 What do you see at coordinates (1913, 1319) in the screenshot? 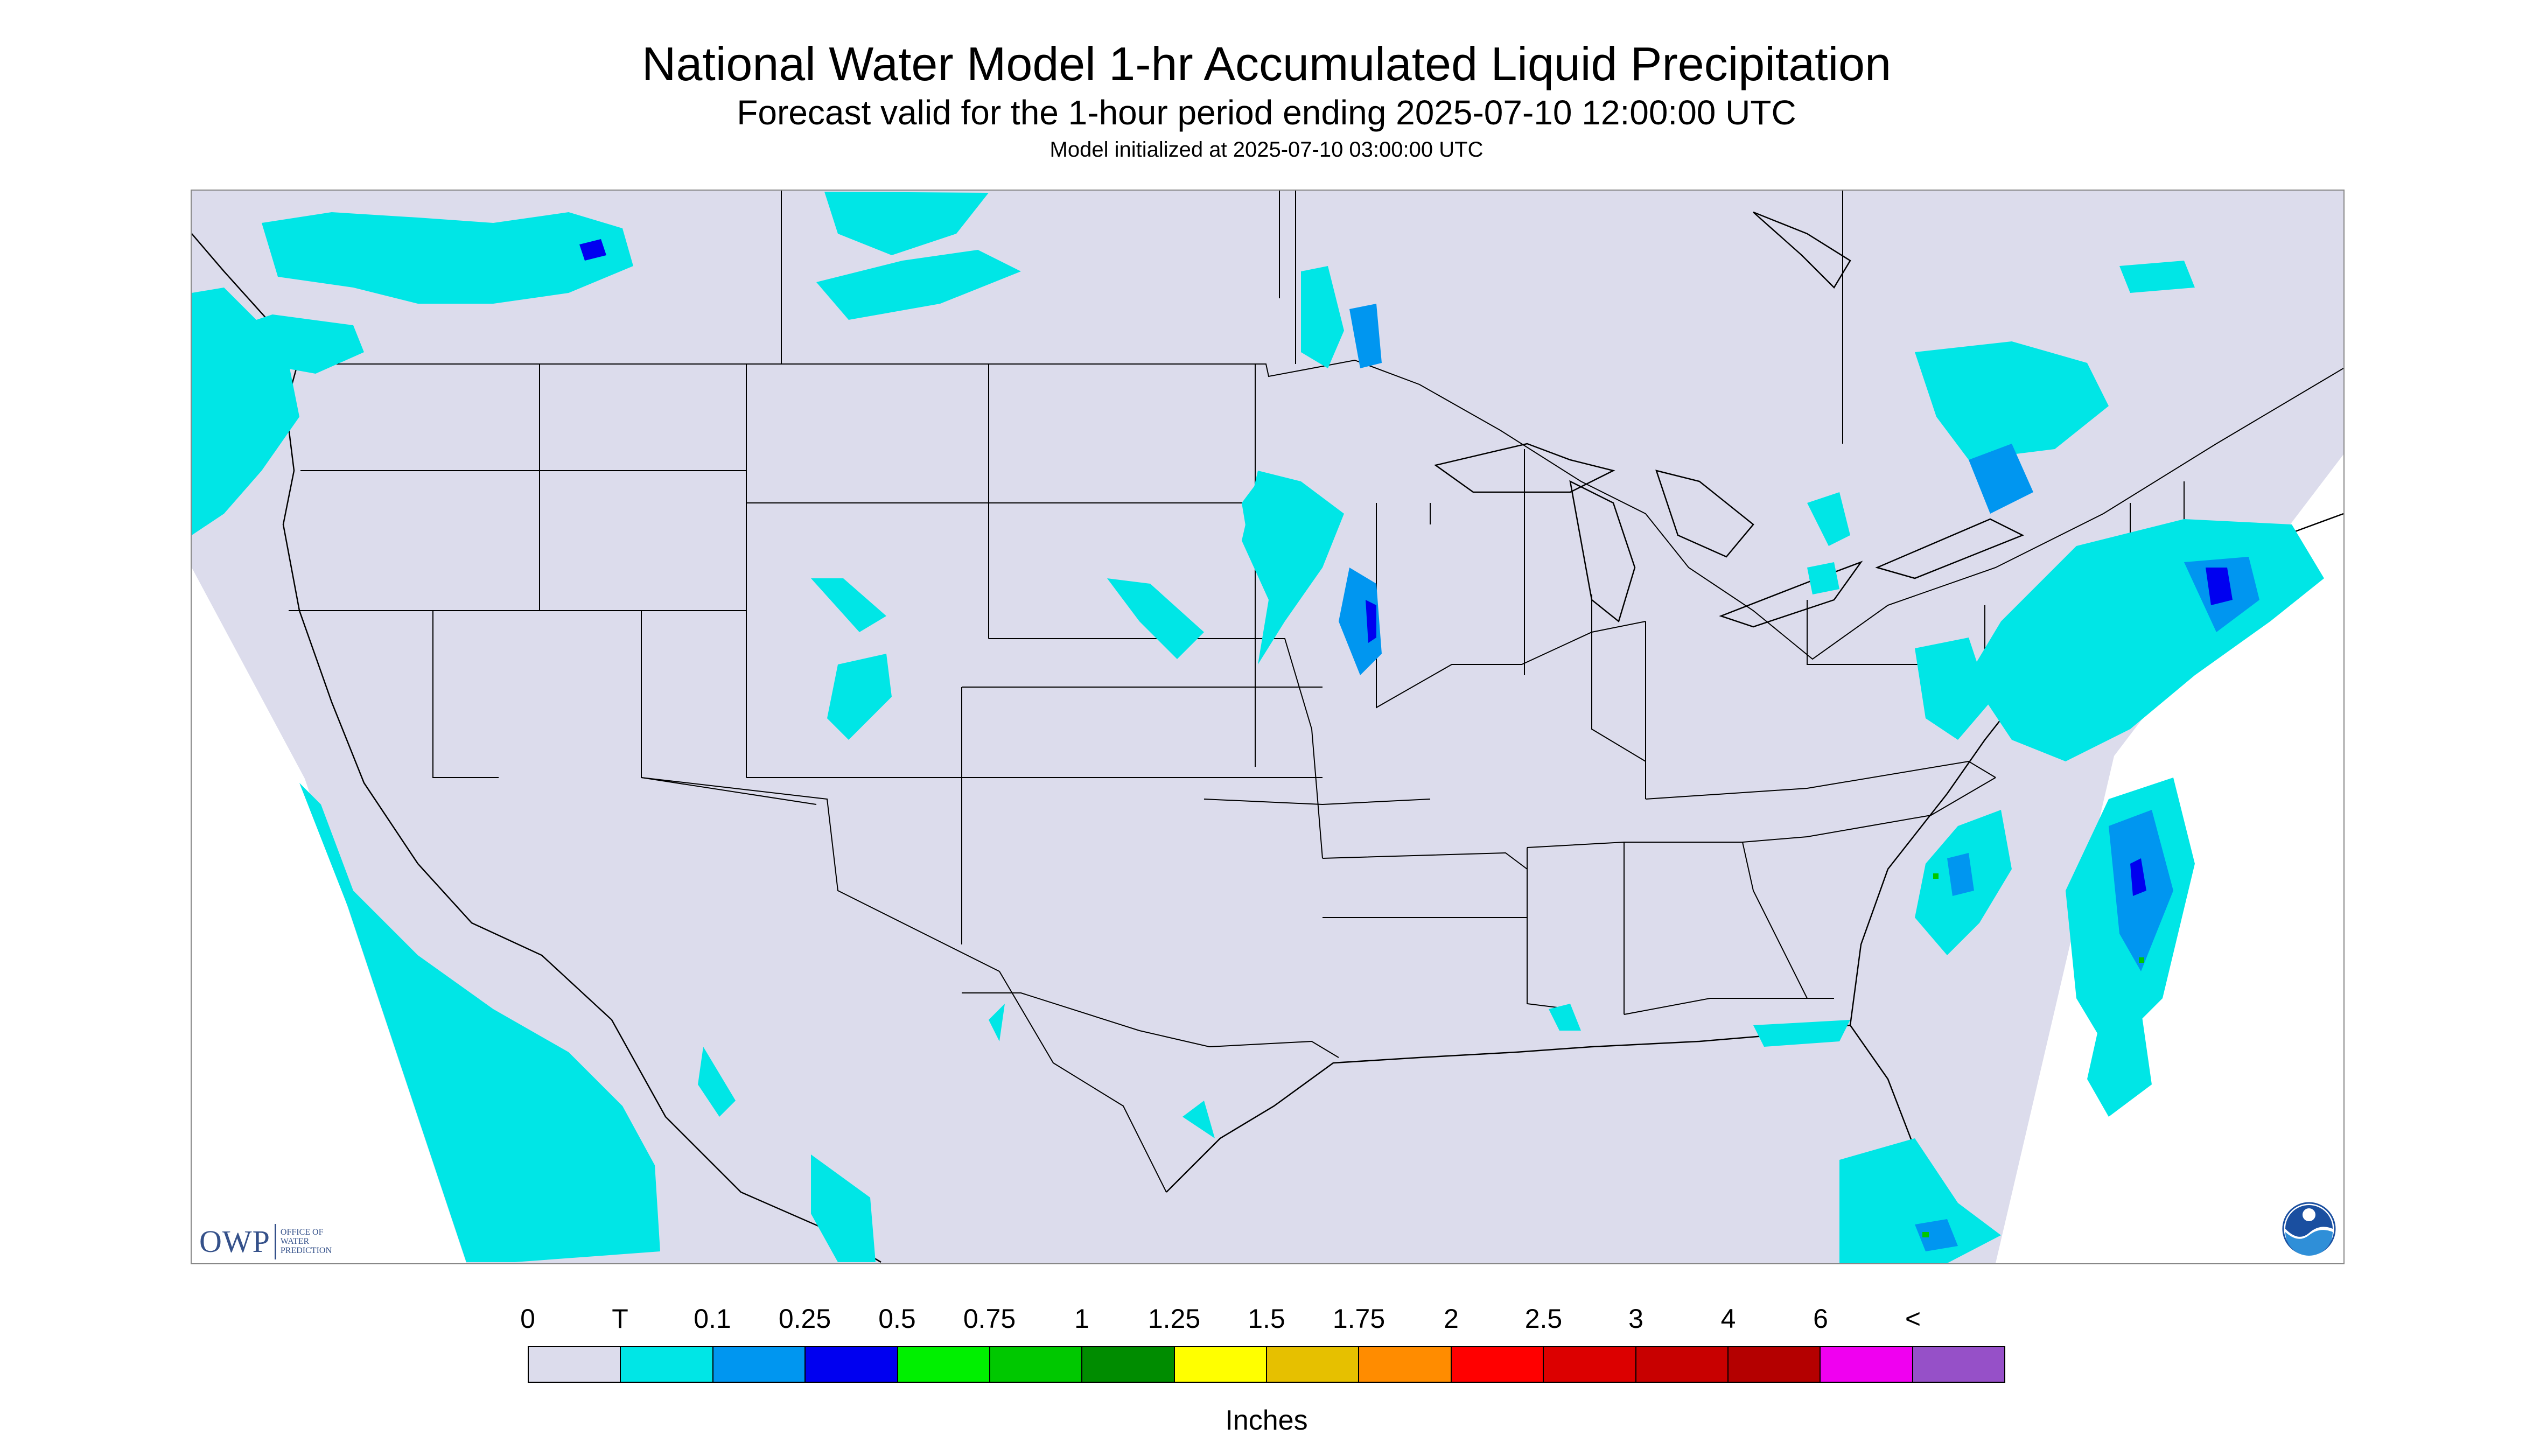
I see `legend-tick-label: <` at bounding box center [1913, 1319].